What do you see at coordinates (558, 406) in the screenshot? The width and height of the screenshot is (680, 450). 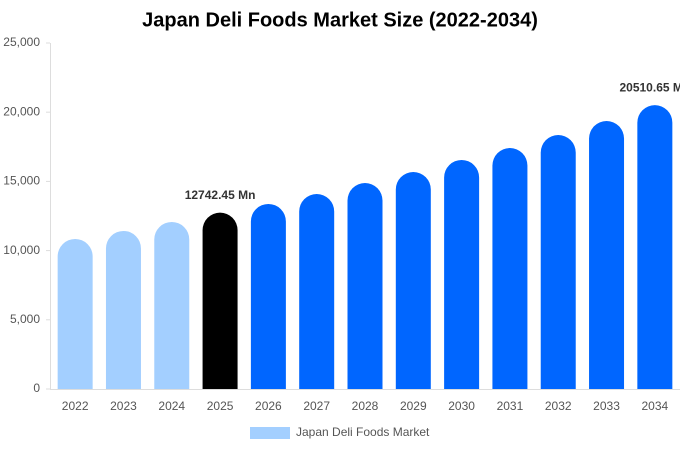 I see `x-tick-label: 2032` at bounding box center [558, 406].